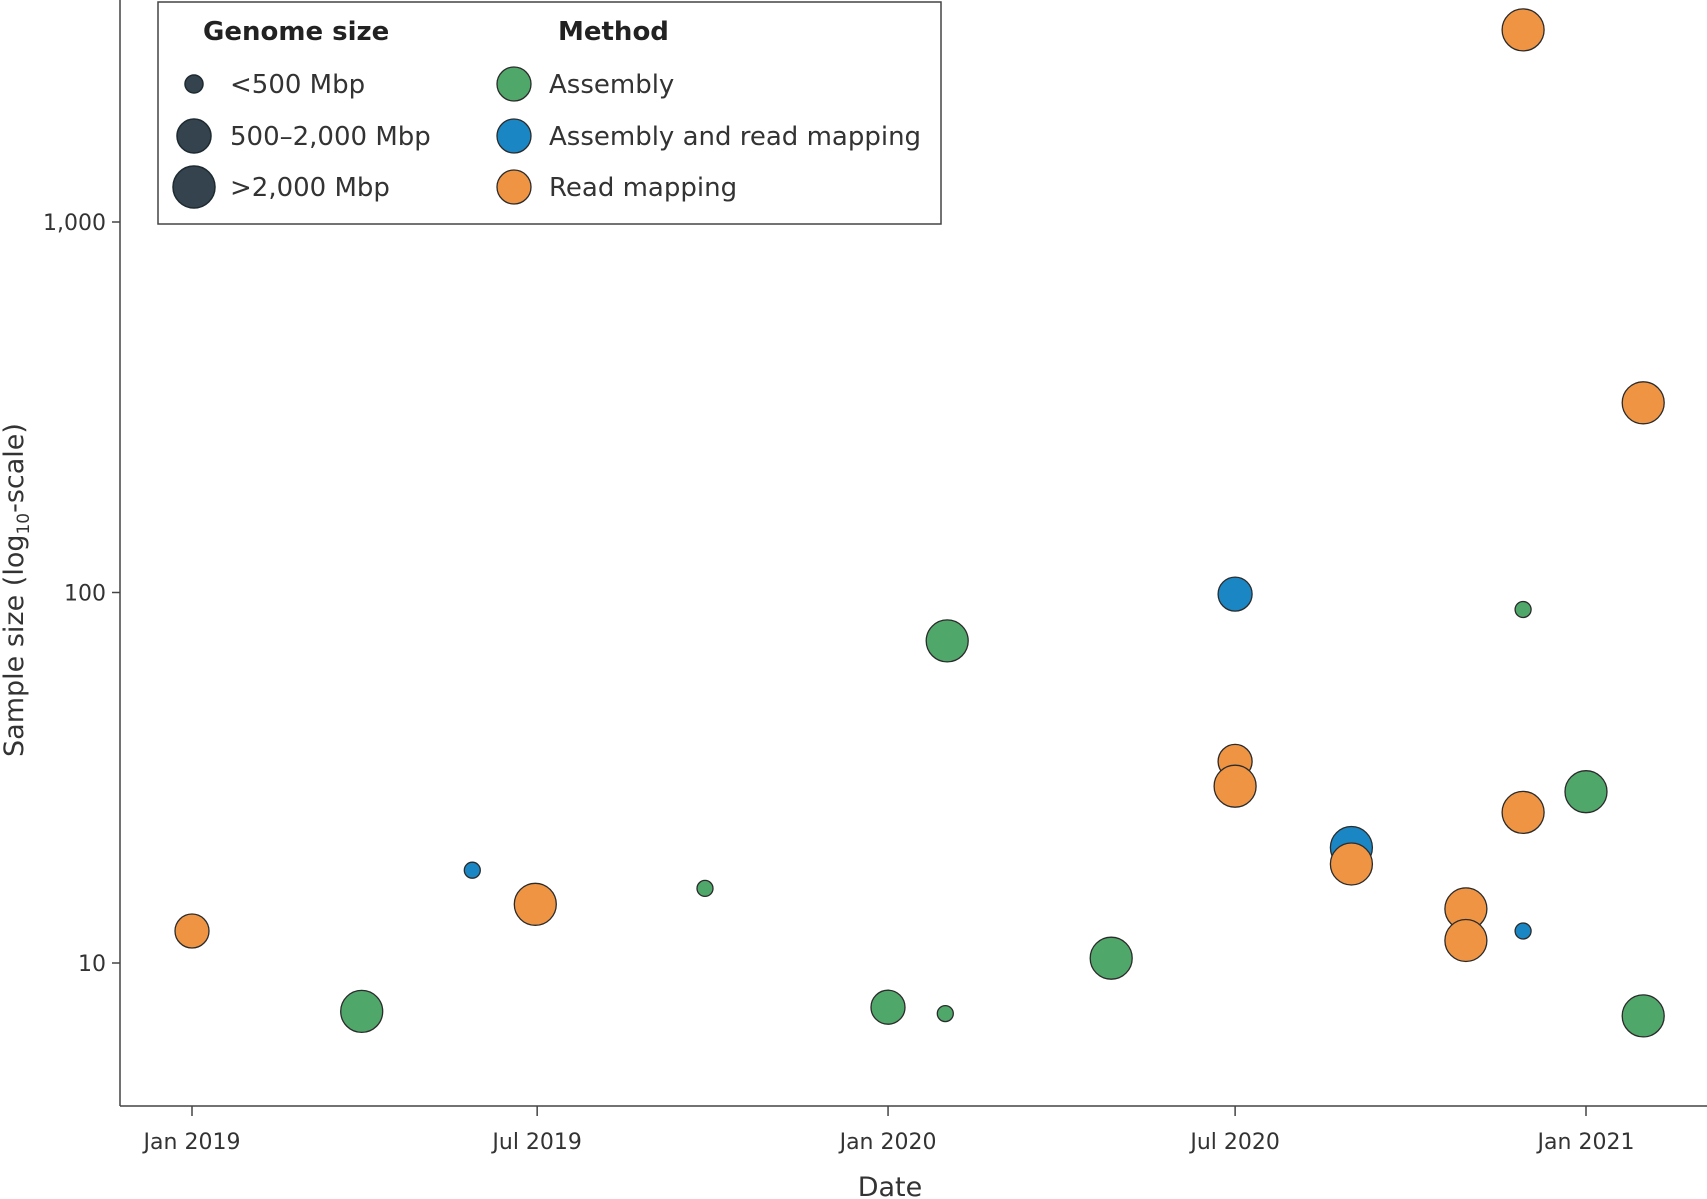 This screenshot has width=1707, height=1199. What do you see at coordinates (1235, 594) in the screenshot?
I see `data-point-both-medium` at bounding box center [1235, 594].